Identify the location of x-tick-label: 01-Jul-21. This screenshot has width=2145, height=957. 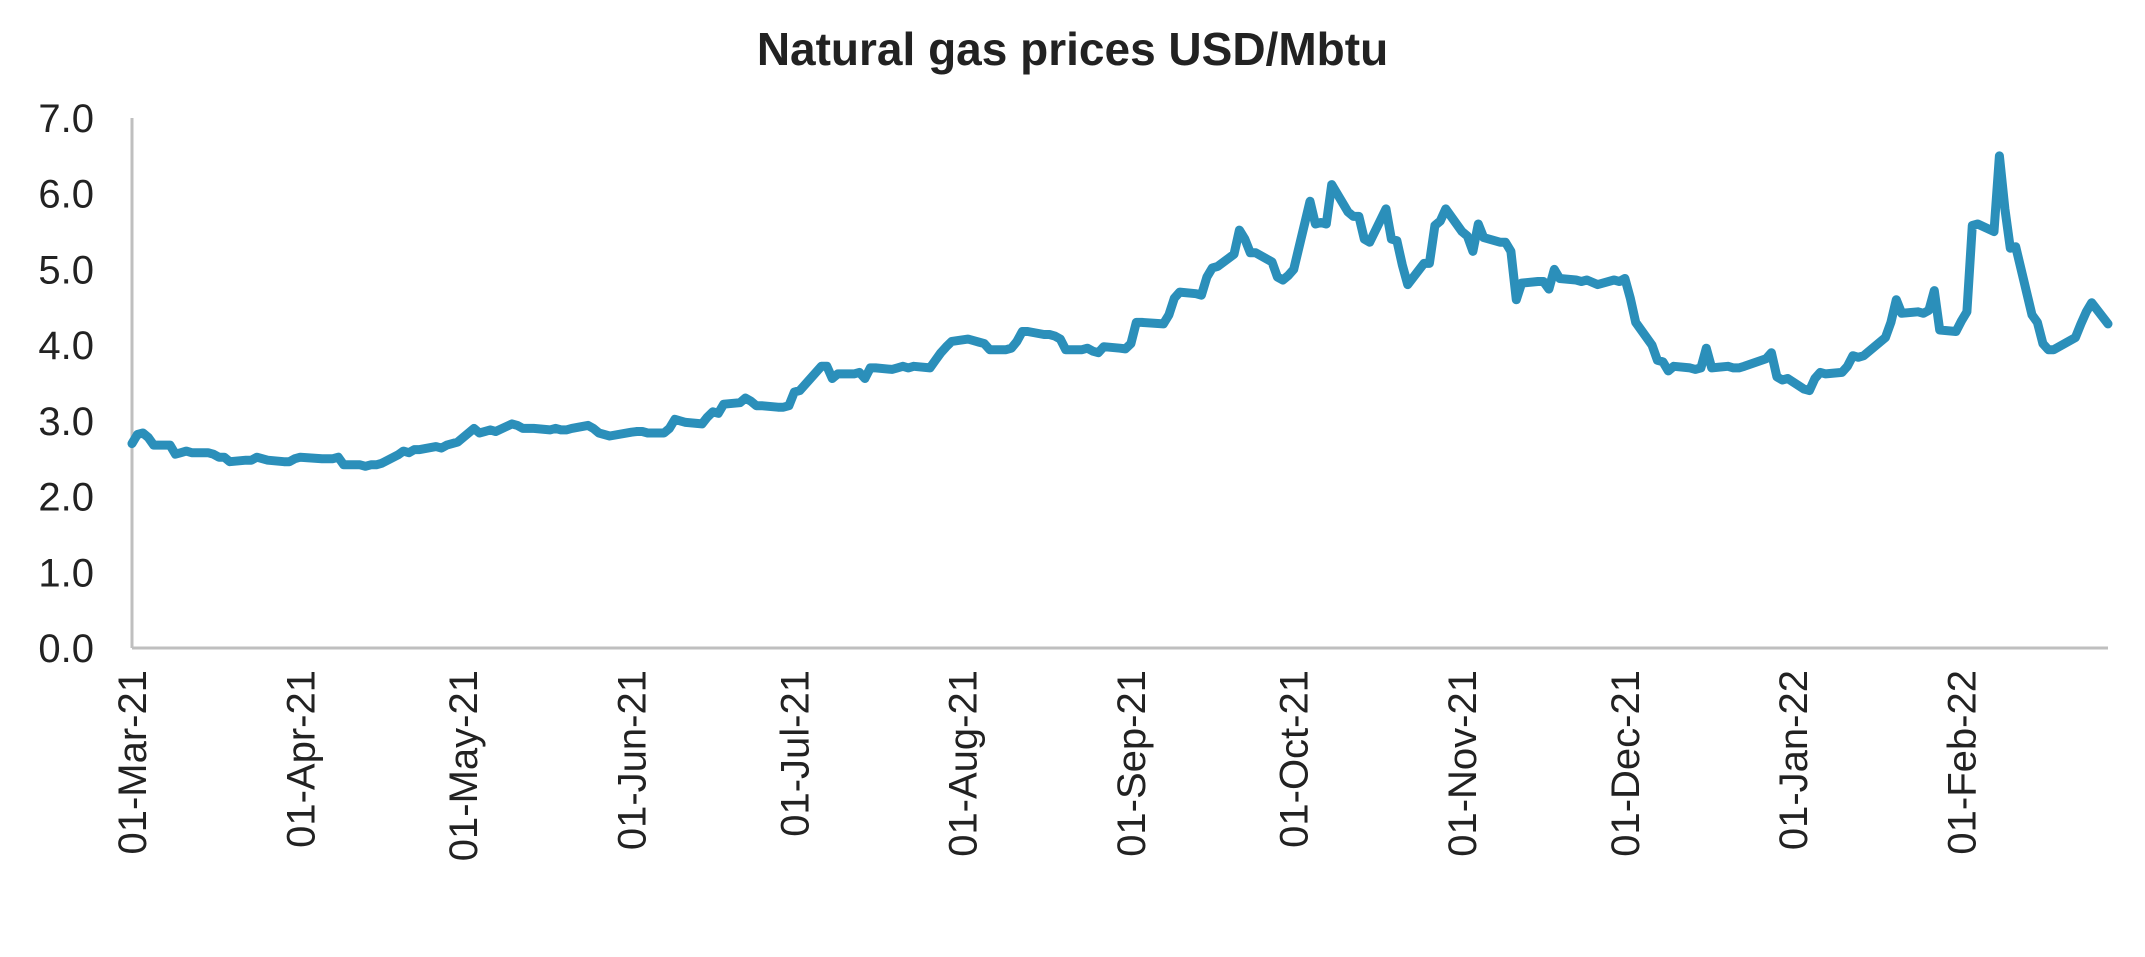
(795, 753).